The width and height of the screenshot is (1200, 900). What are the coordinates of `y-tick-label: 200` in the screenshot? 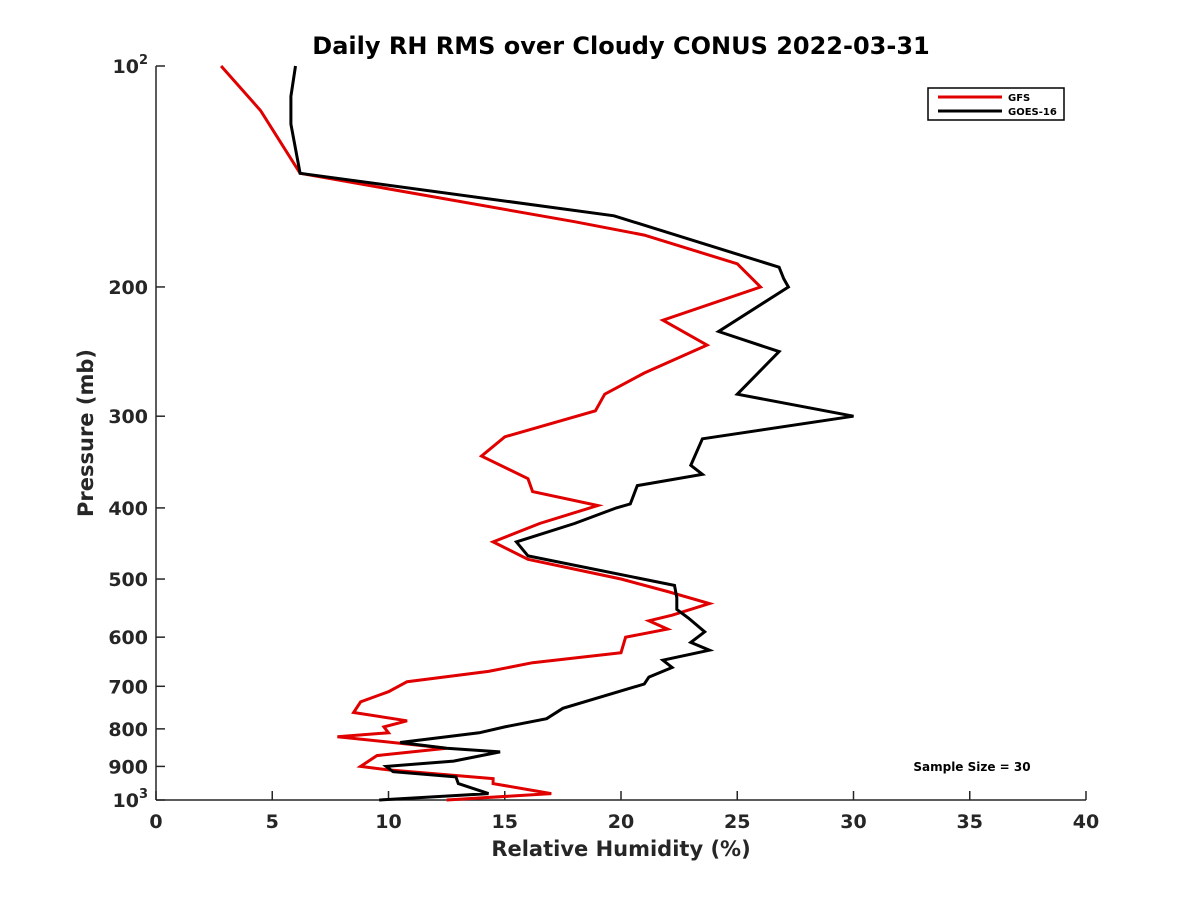 It's located at (128, 288).